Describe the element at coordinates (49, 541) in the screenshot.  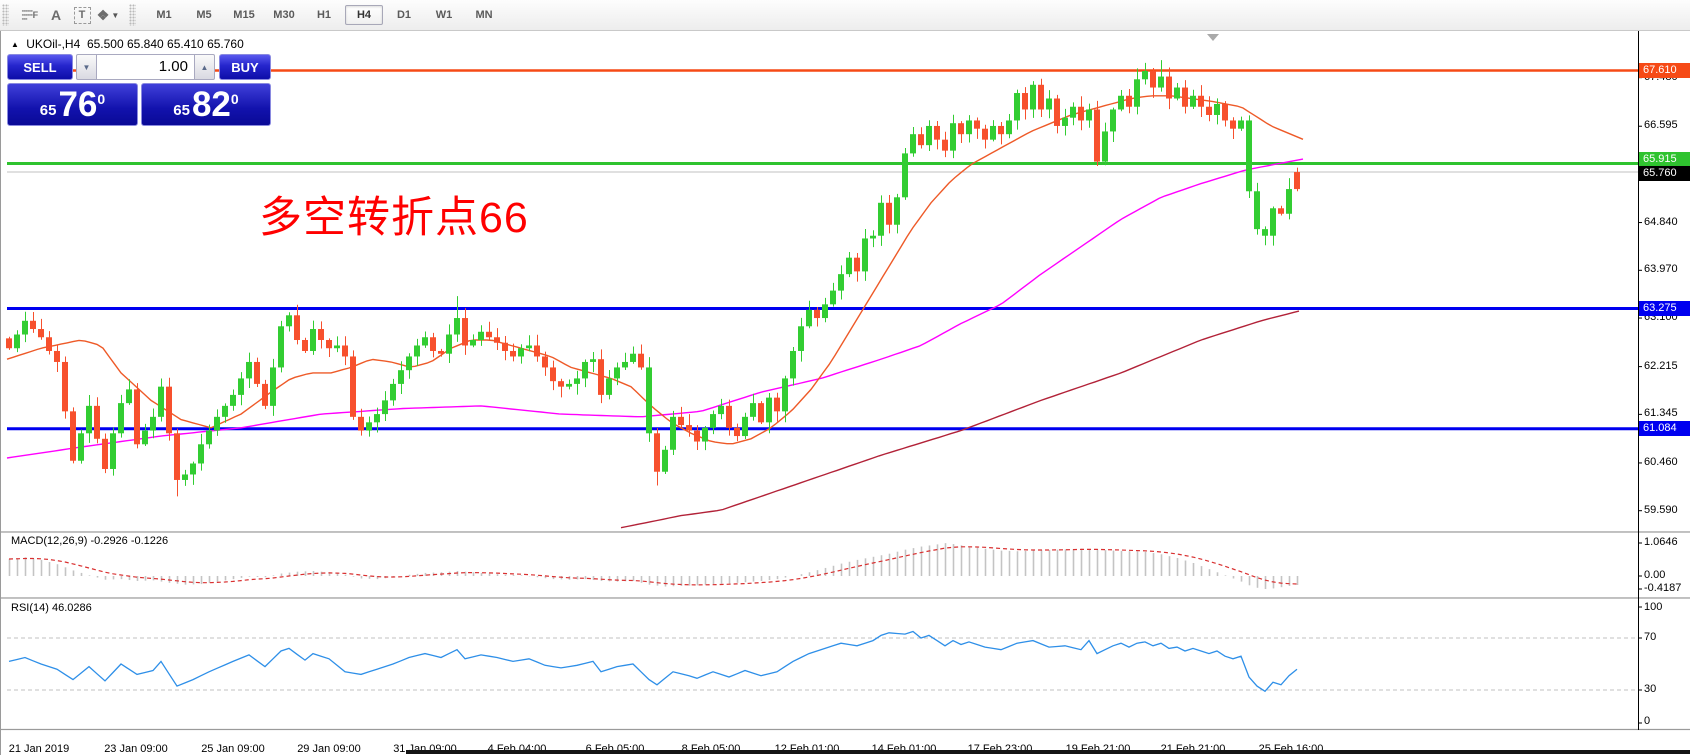
I see `macd-name: MACD(12,26,9)` at that location.